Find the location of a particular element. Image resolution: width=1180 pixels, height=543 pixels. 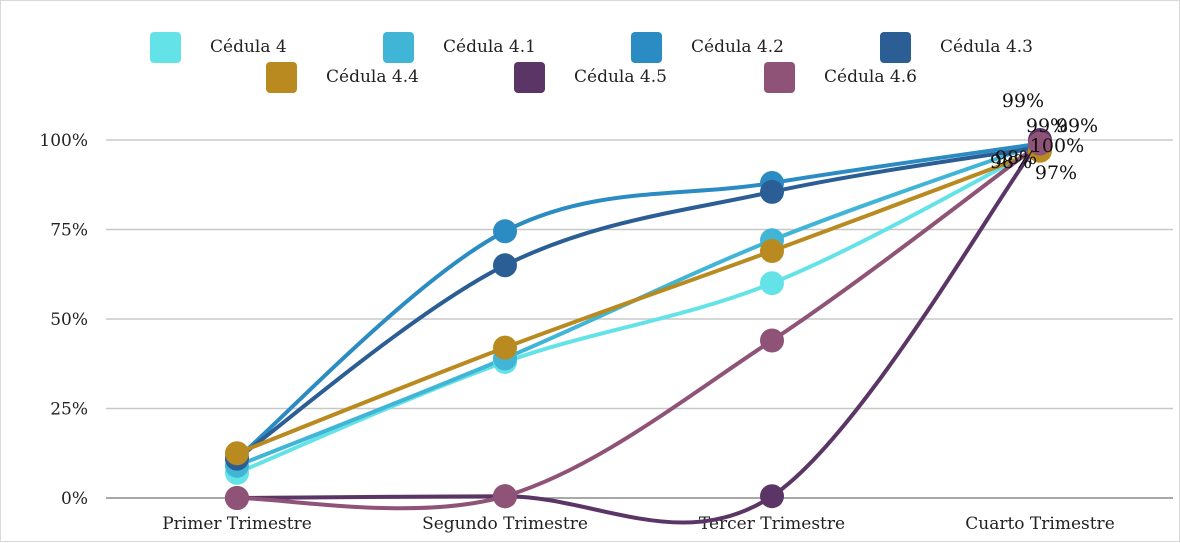

data-labels: 99%99%99%100%98%98% 97% is located at coordinates (1044, 137).